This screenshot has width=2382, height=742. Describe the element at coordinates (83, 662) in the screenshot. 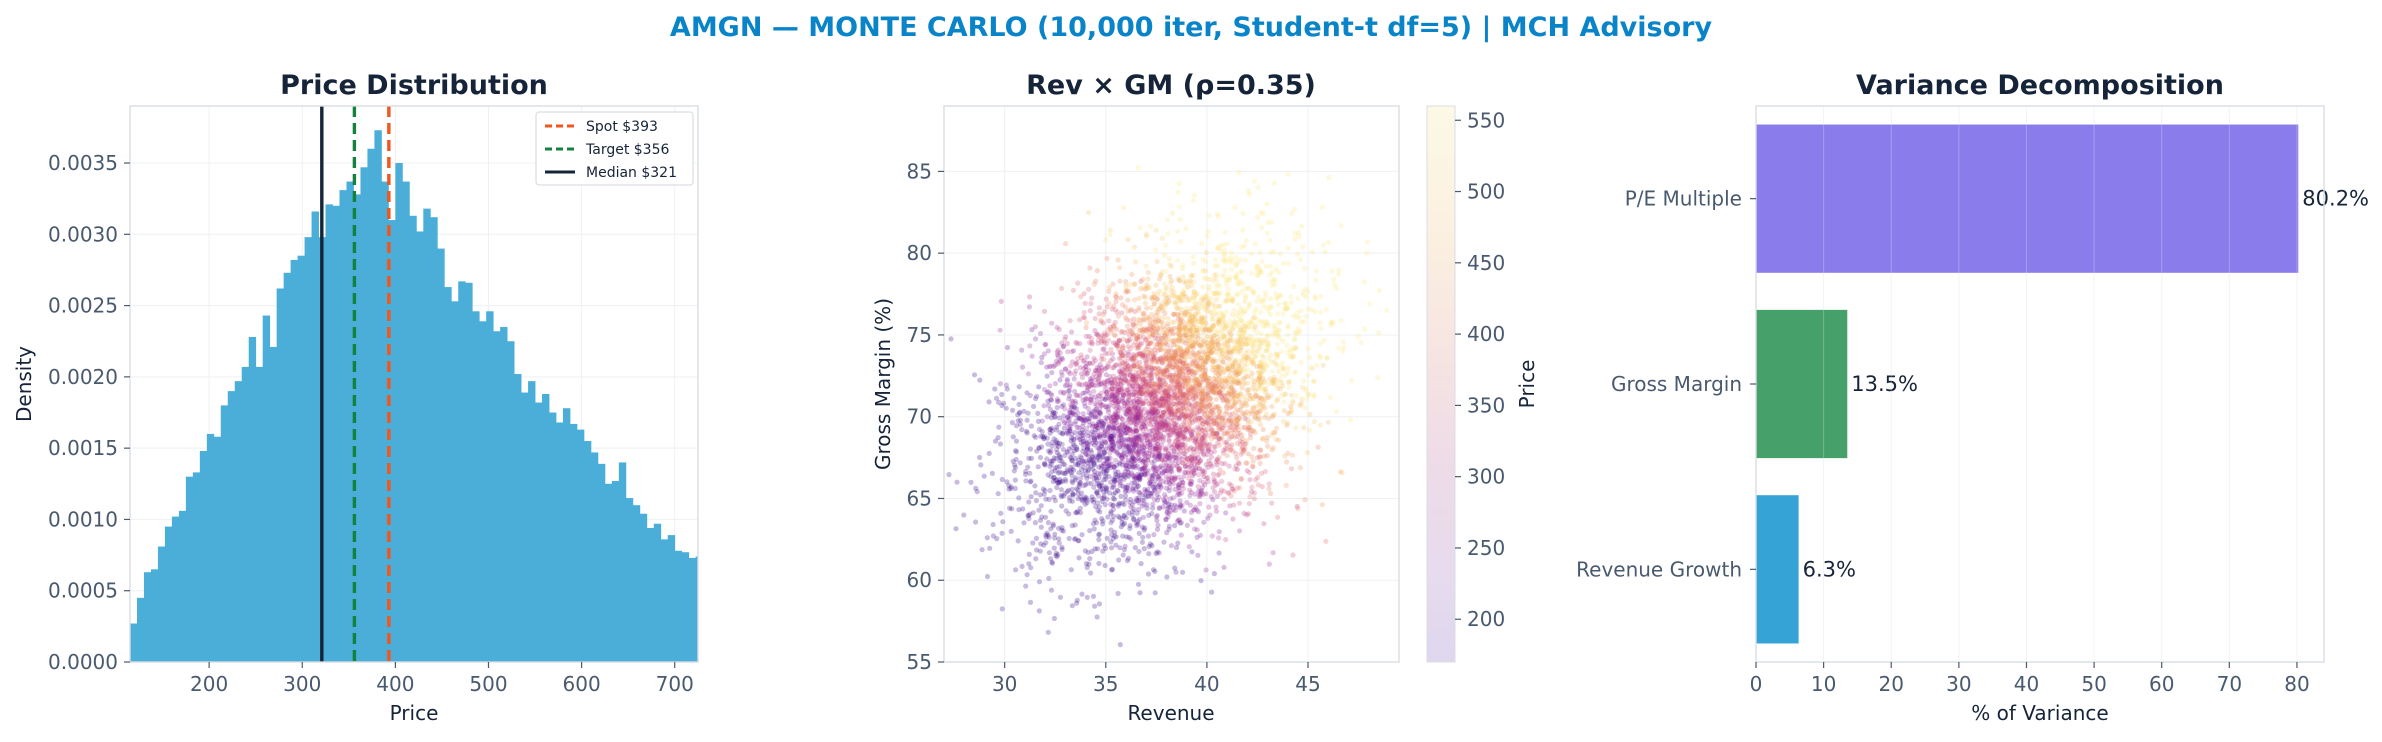

I see `histogram-y-tick-label: 0.0000` at that location.